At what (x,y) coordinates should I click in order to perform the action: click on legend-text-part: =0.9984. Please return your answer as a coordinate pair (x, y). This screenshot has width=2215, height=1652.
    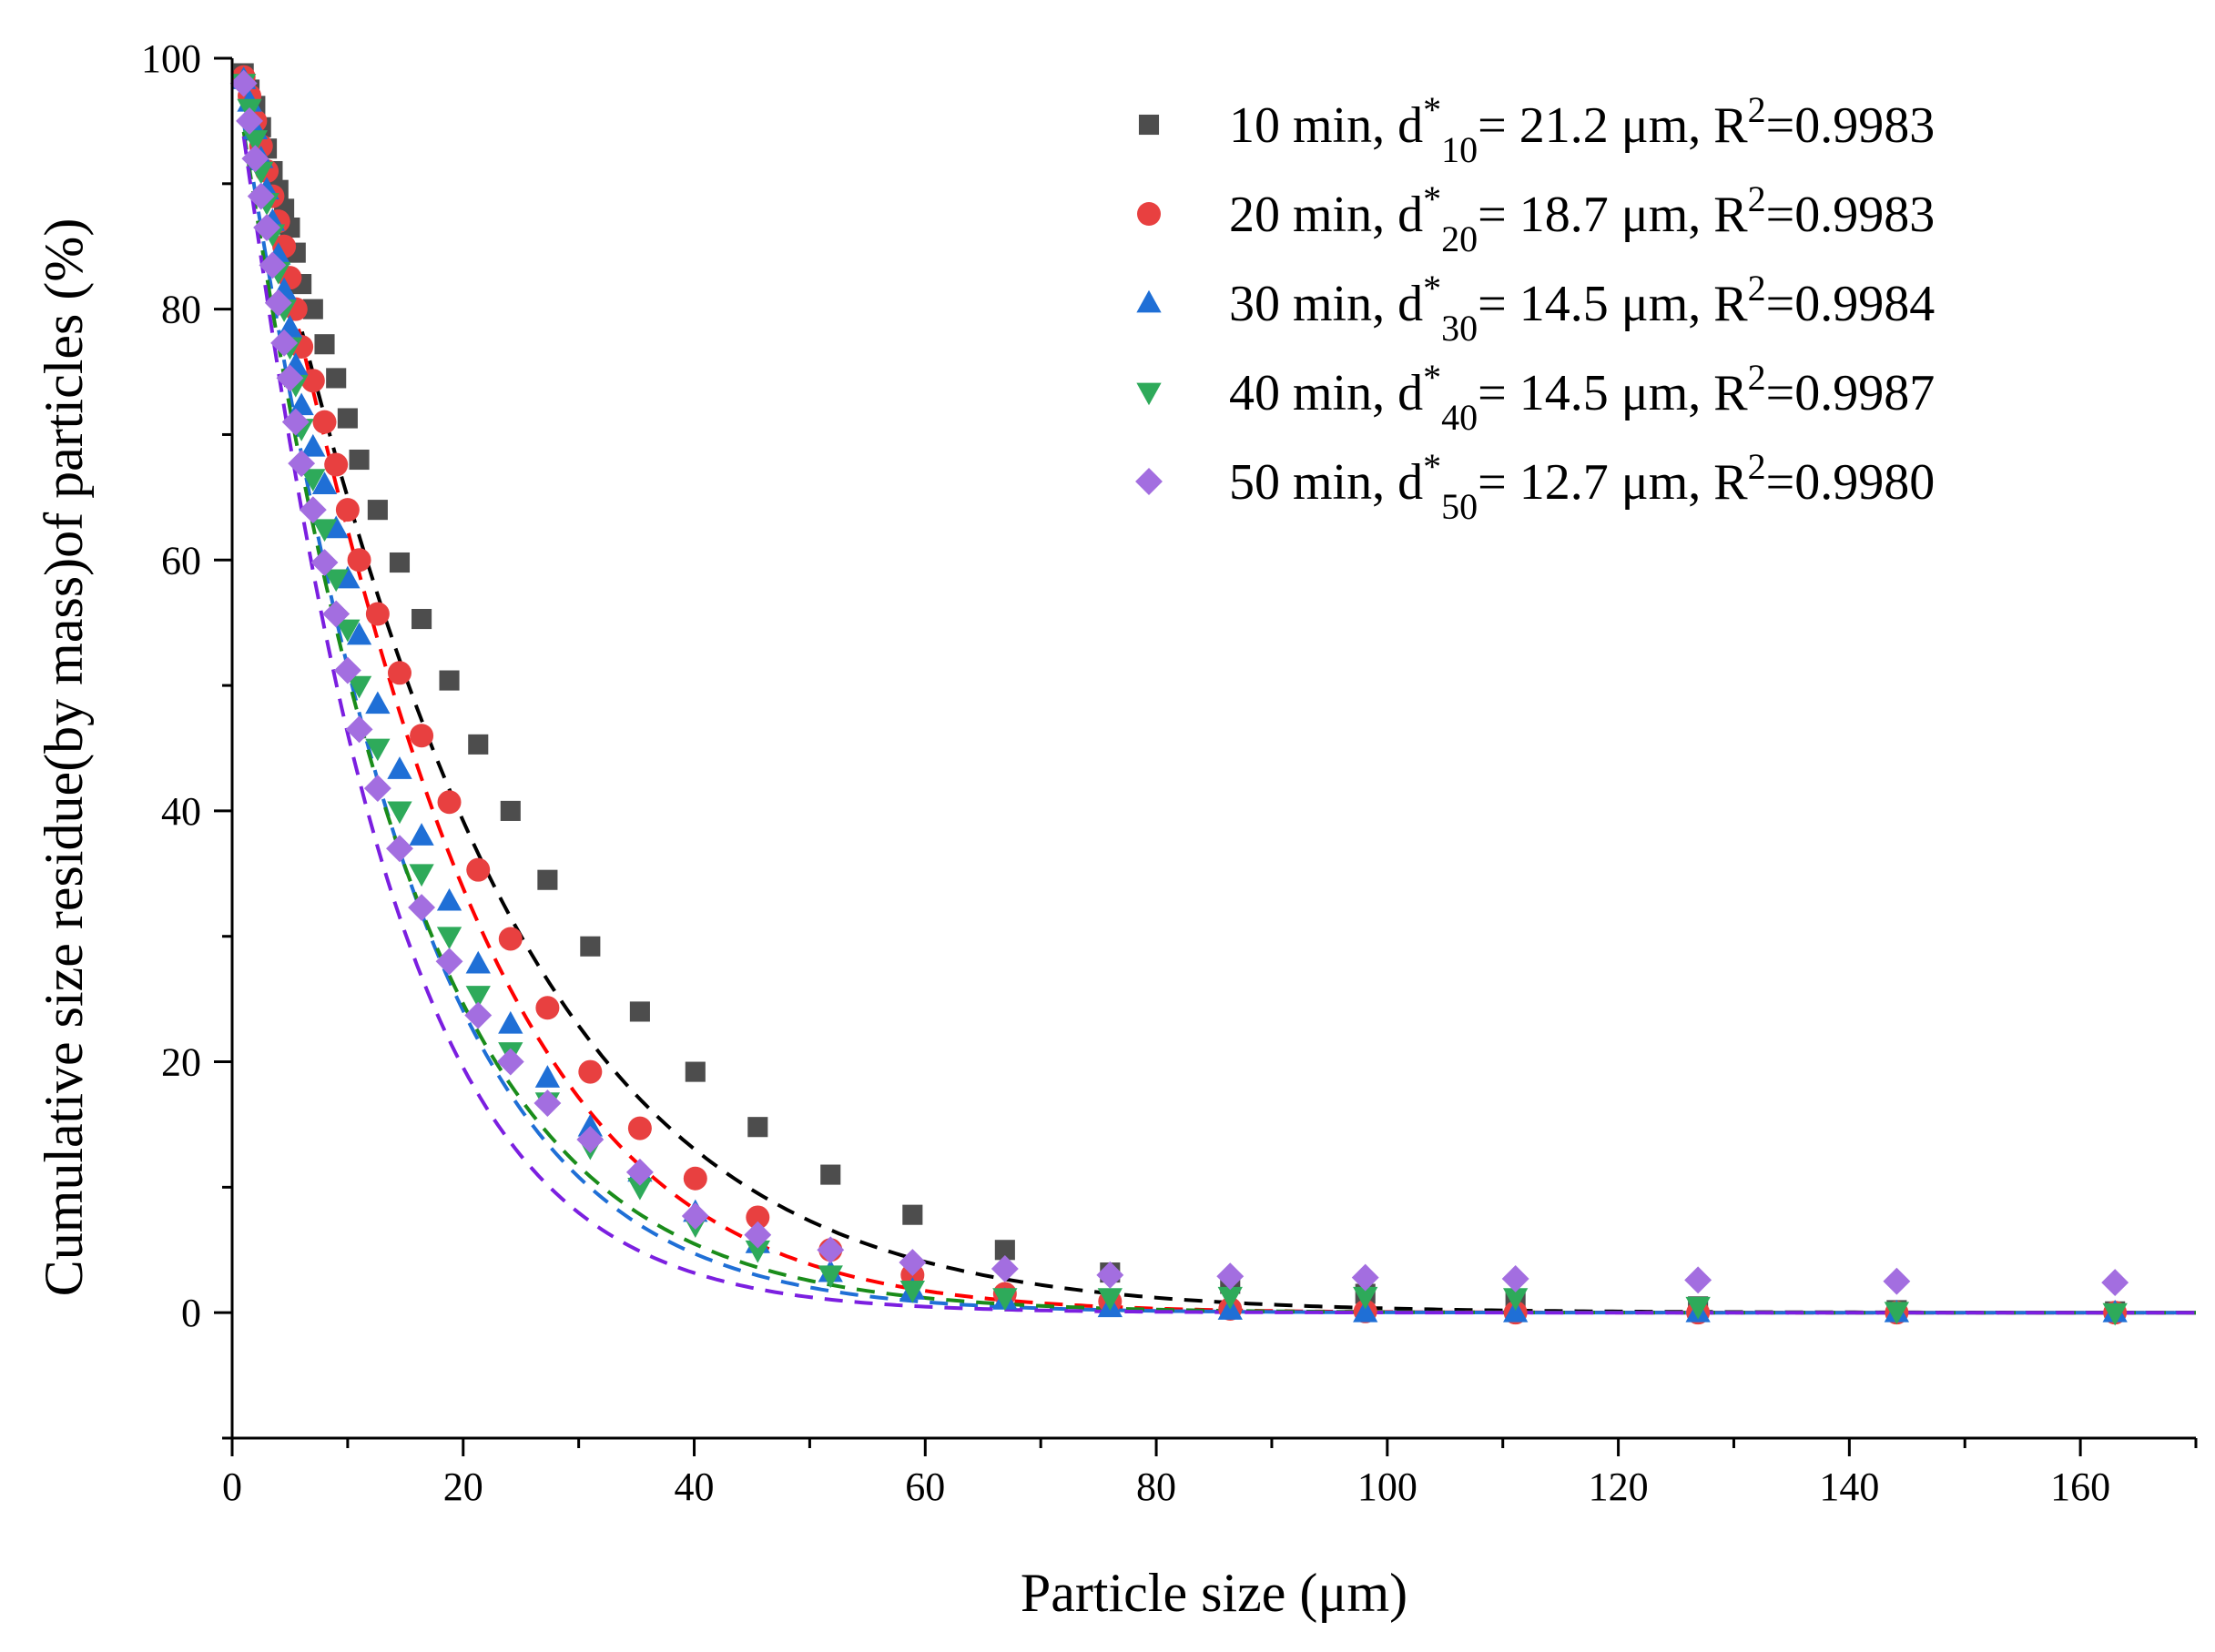
    Looking at the image, I should click on (1851, 304).